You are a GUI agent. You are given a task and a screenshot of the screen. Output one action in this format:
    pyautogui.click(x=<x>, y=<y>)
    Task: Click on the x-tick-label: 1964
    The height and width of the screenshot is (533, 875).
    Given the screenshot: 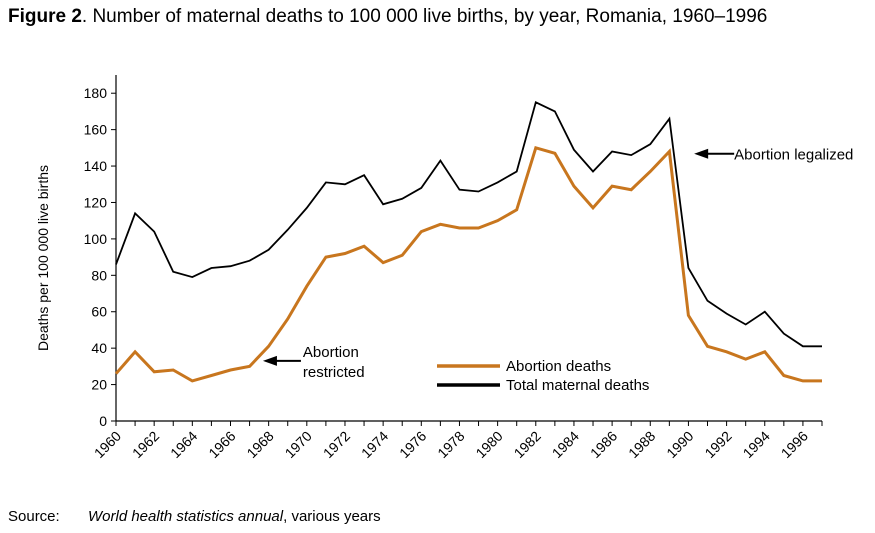 What is the action you would take?
    pyautogui.click(x=183, y=444)
    